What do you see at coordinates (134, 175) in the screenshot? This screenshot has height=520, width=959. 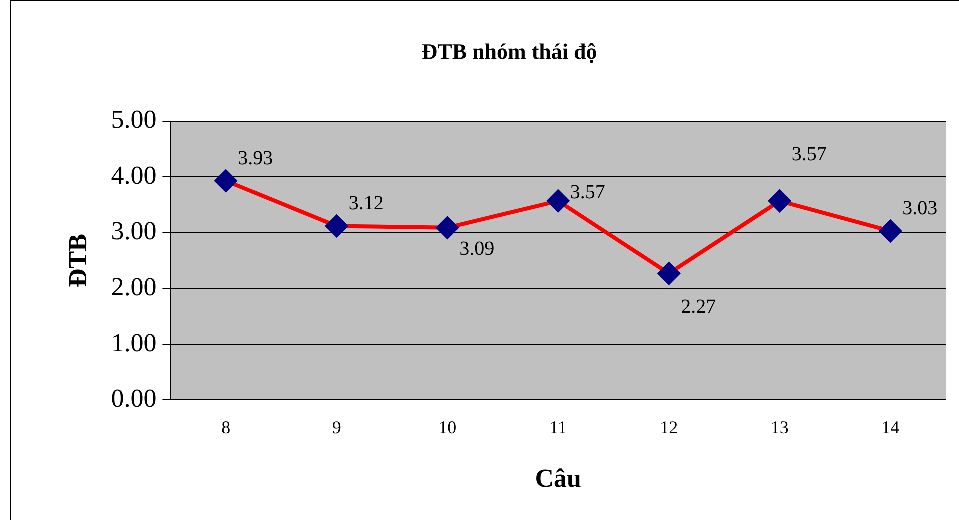 I see `y-tick-label: 4.00` at bounding box center [134, 175].